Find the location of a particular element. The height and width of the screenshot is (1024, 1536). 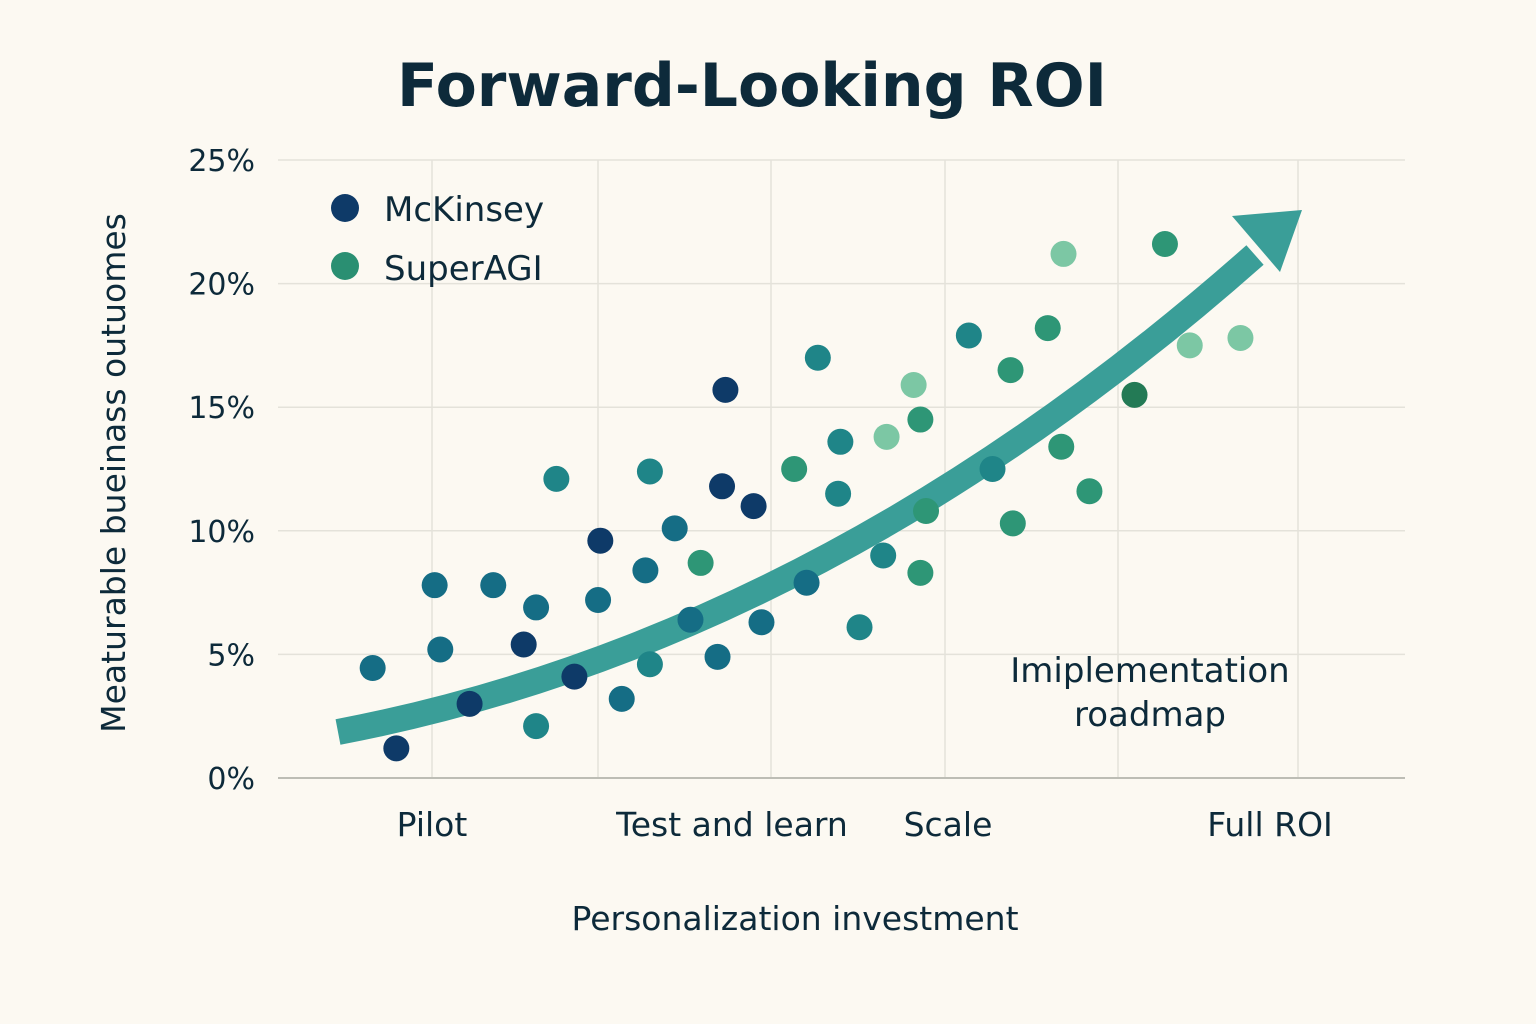

x-category-label: Pilot is located at coordinates (432, 824).